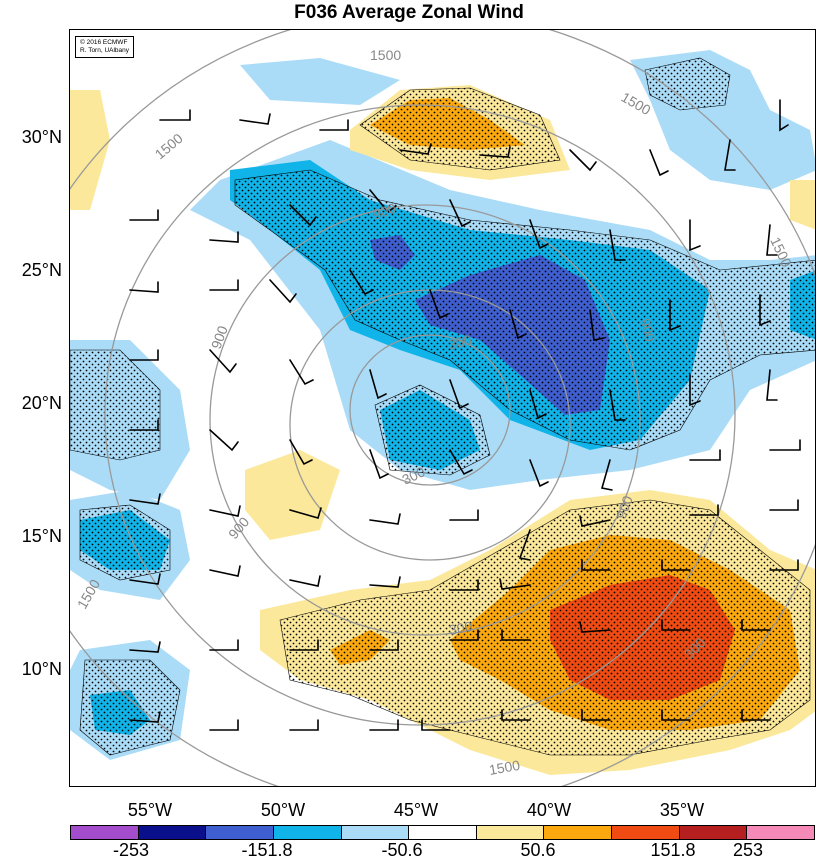 This screenshot has width=818, height=862. Describe the element at coordinates (267, 850) in the screenshot. I see `colorbar-label: -151.8` at that location.